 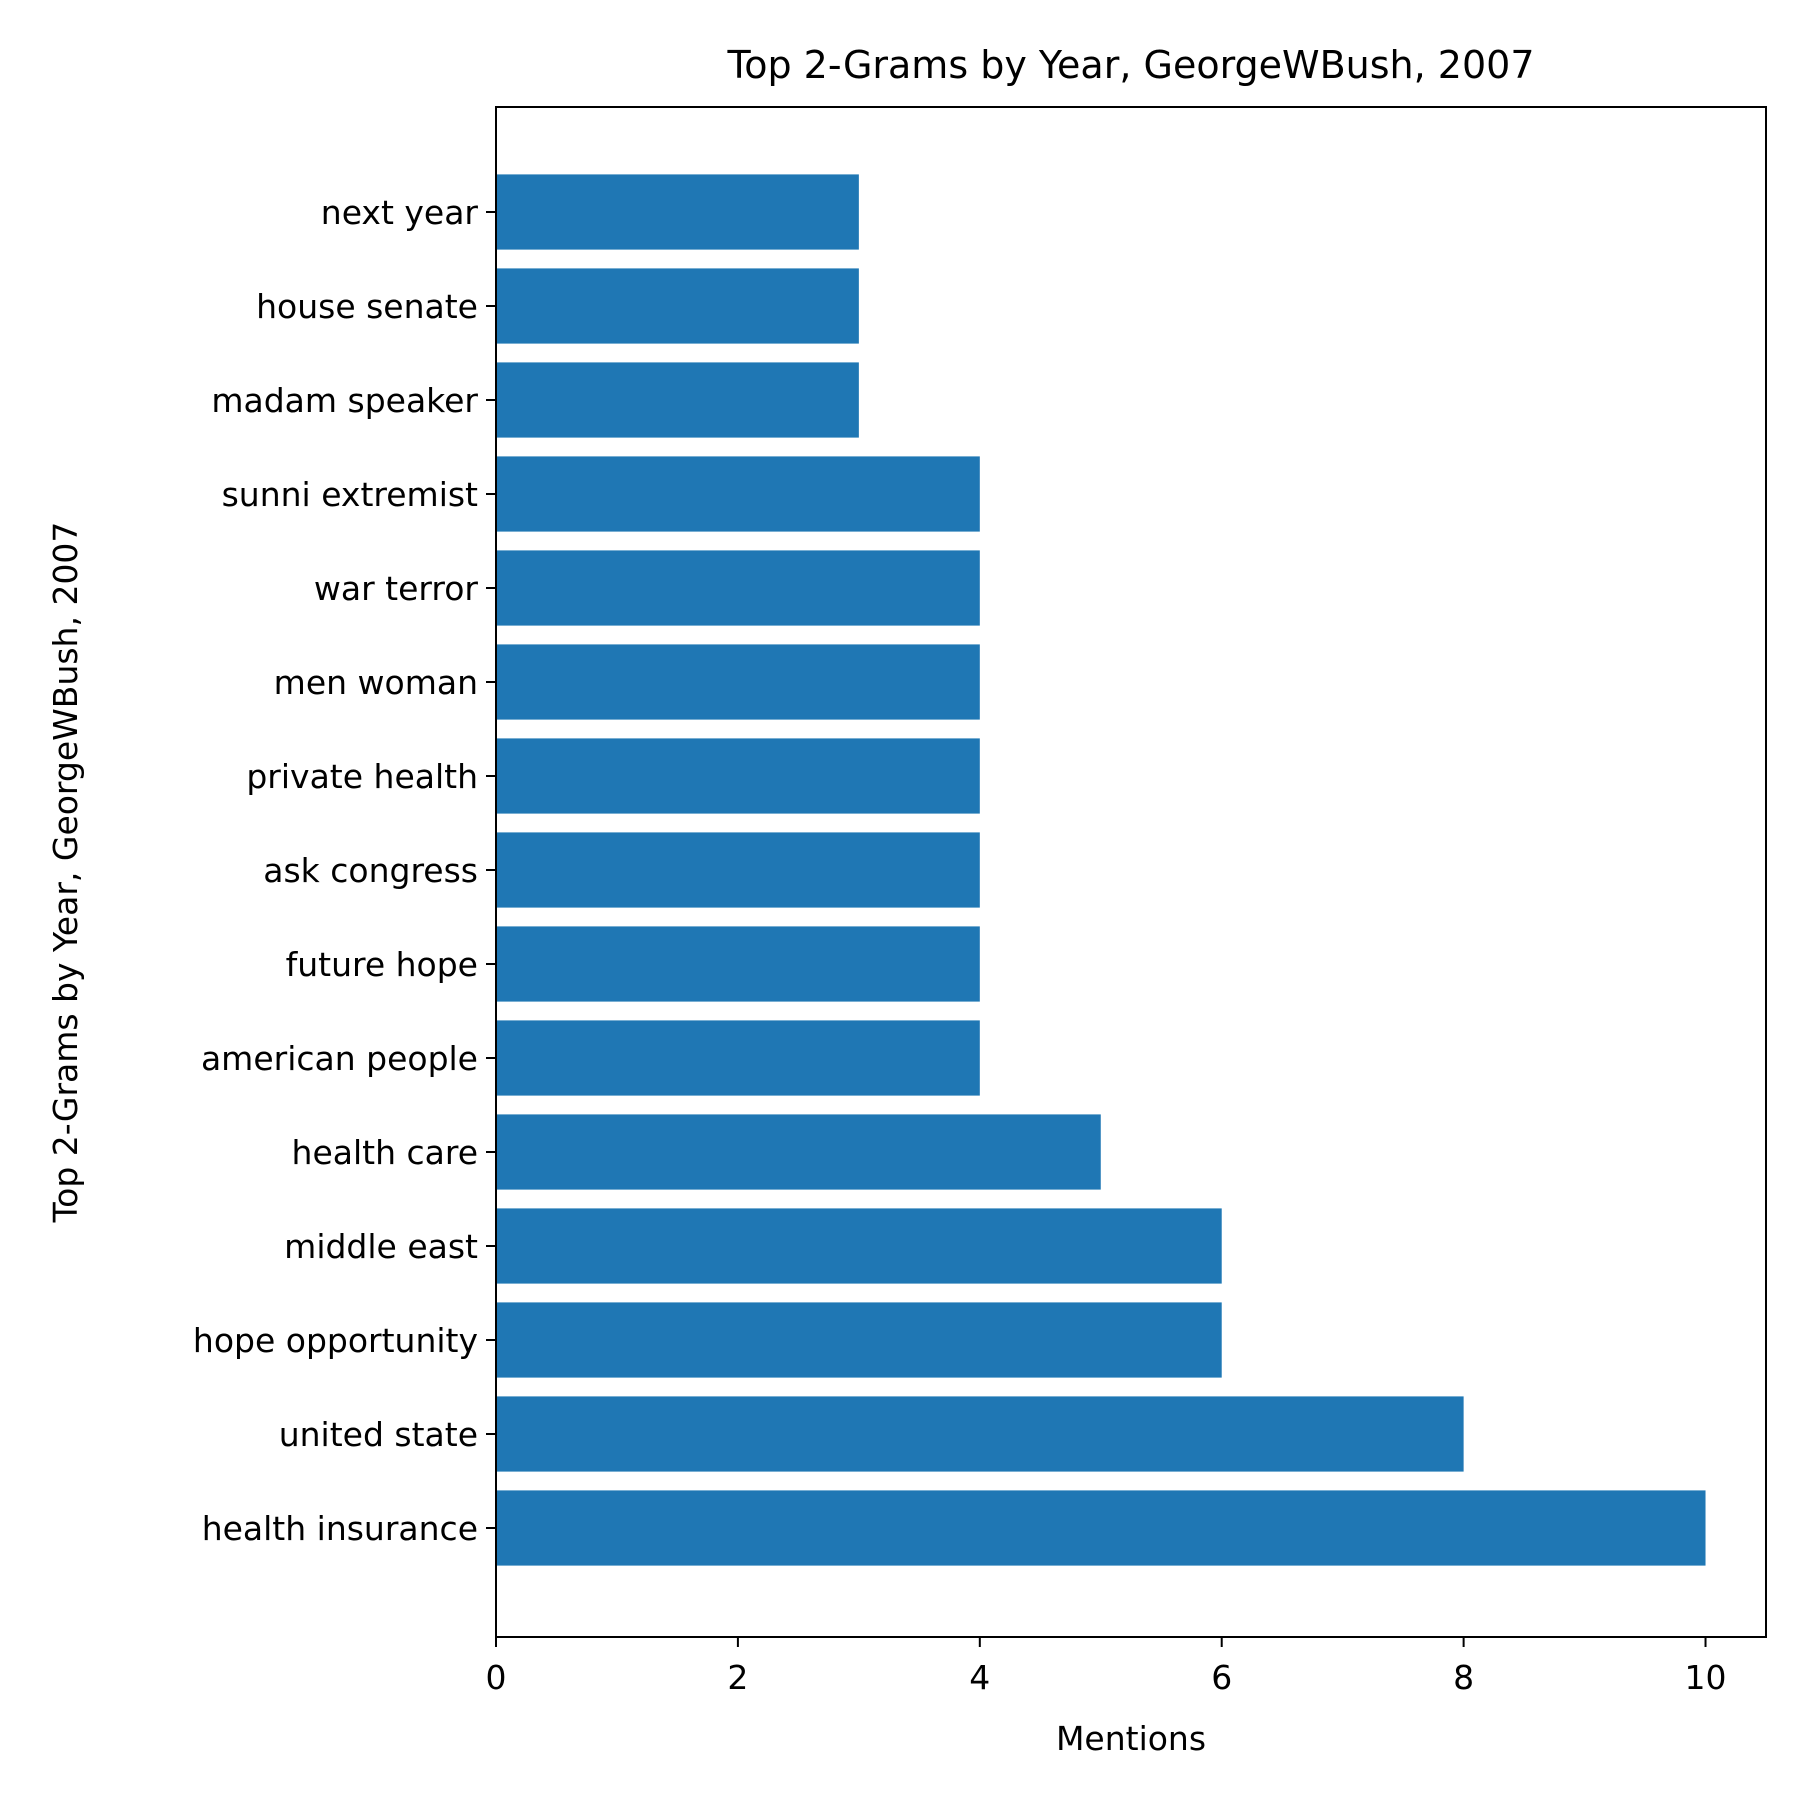 I want to click on x-tick-label: 2, so click(x=737, y=1677).